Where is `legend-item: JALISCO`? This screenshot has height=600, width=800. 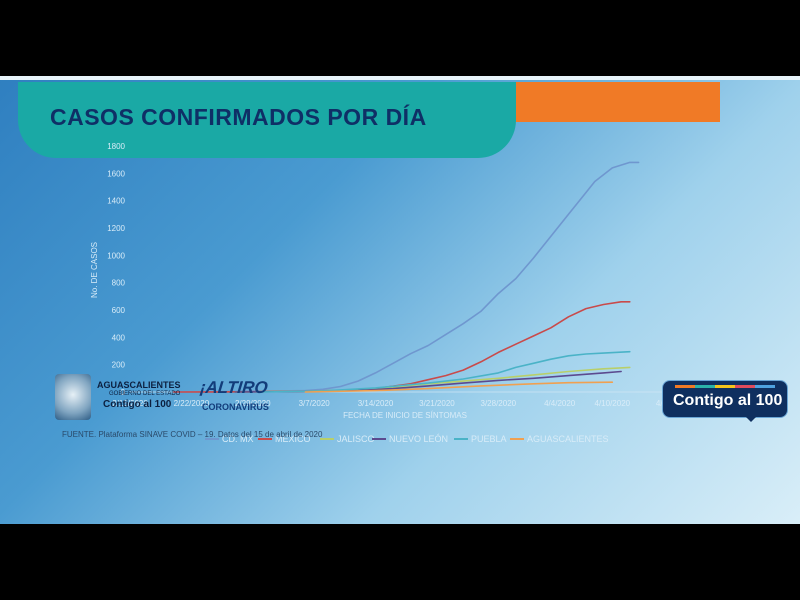 legend-item: JALISCO is located at coordinates (347, 439).